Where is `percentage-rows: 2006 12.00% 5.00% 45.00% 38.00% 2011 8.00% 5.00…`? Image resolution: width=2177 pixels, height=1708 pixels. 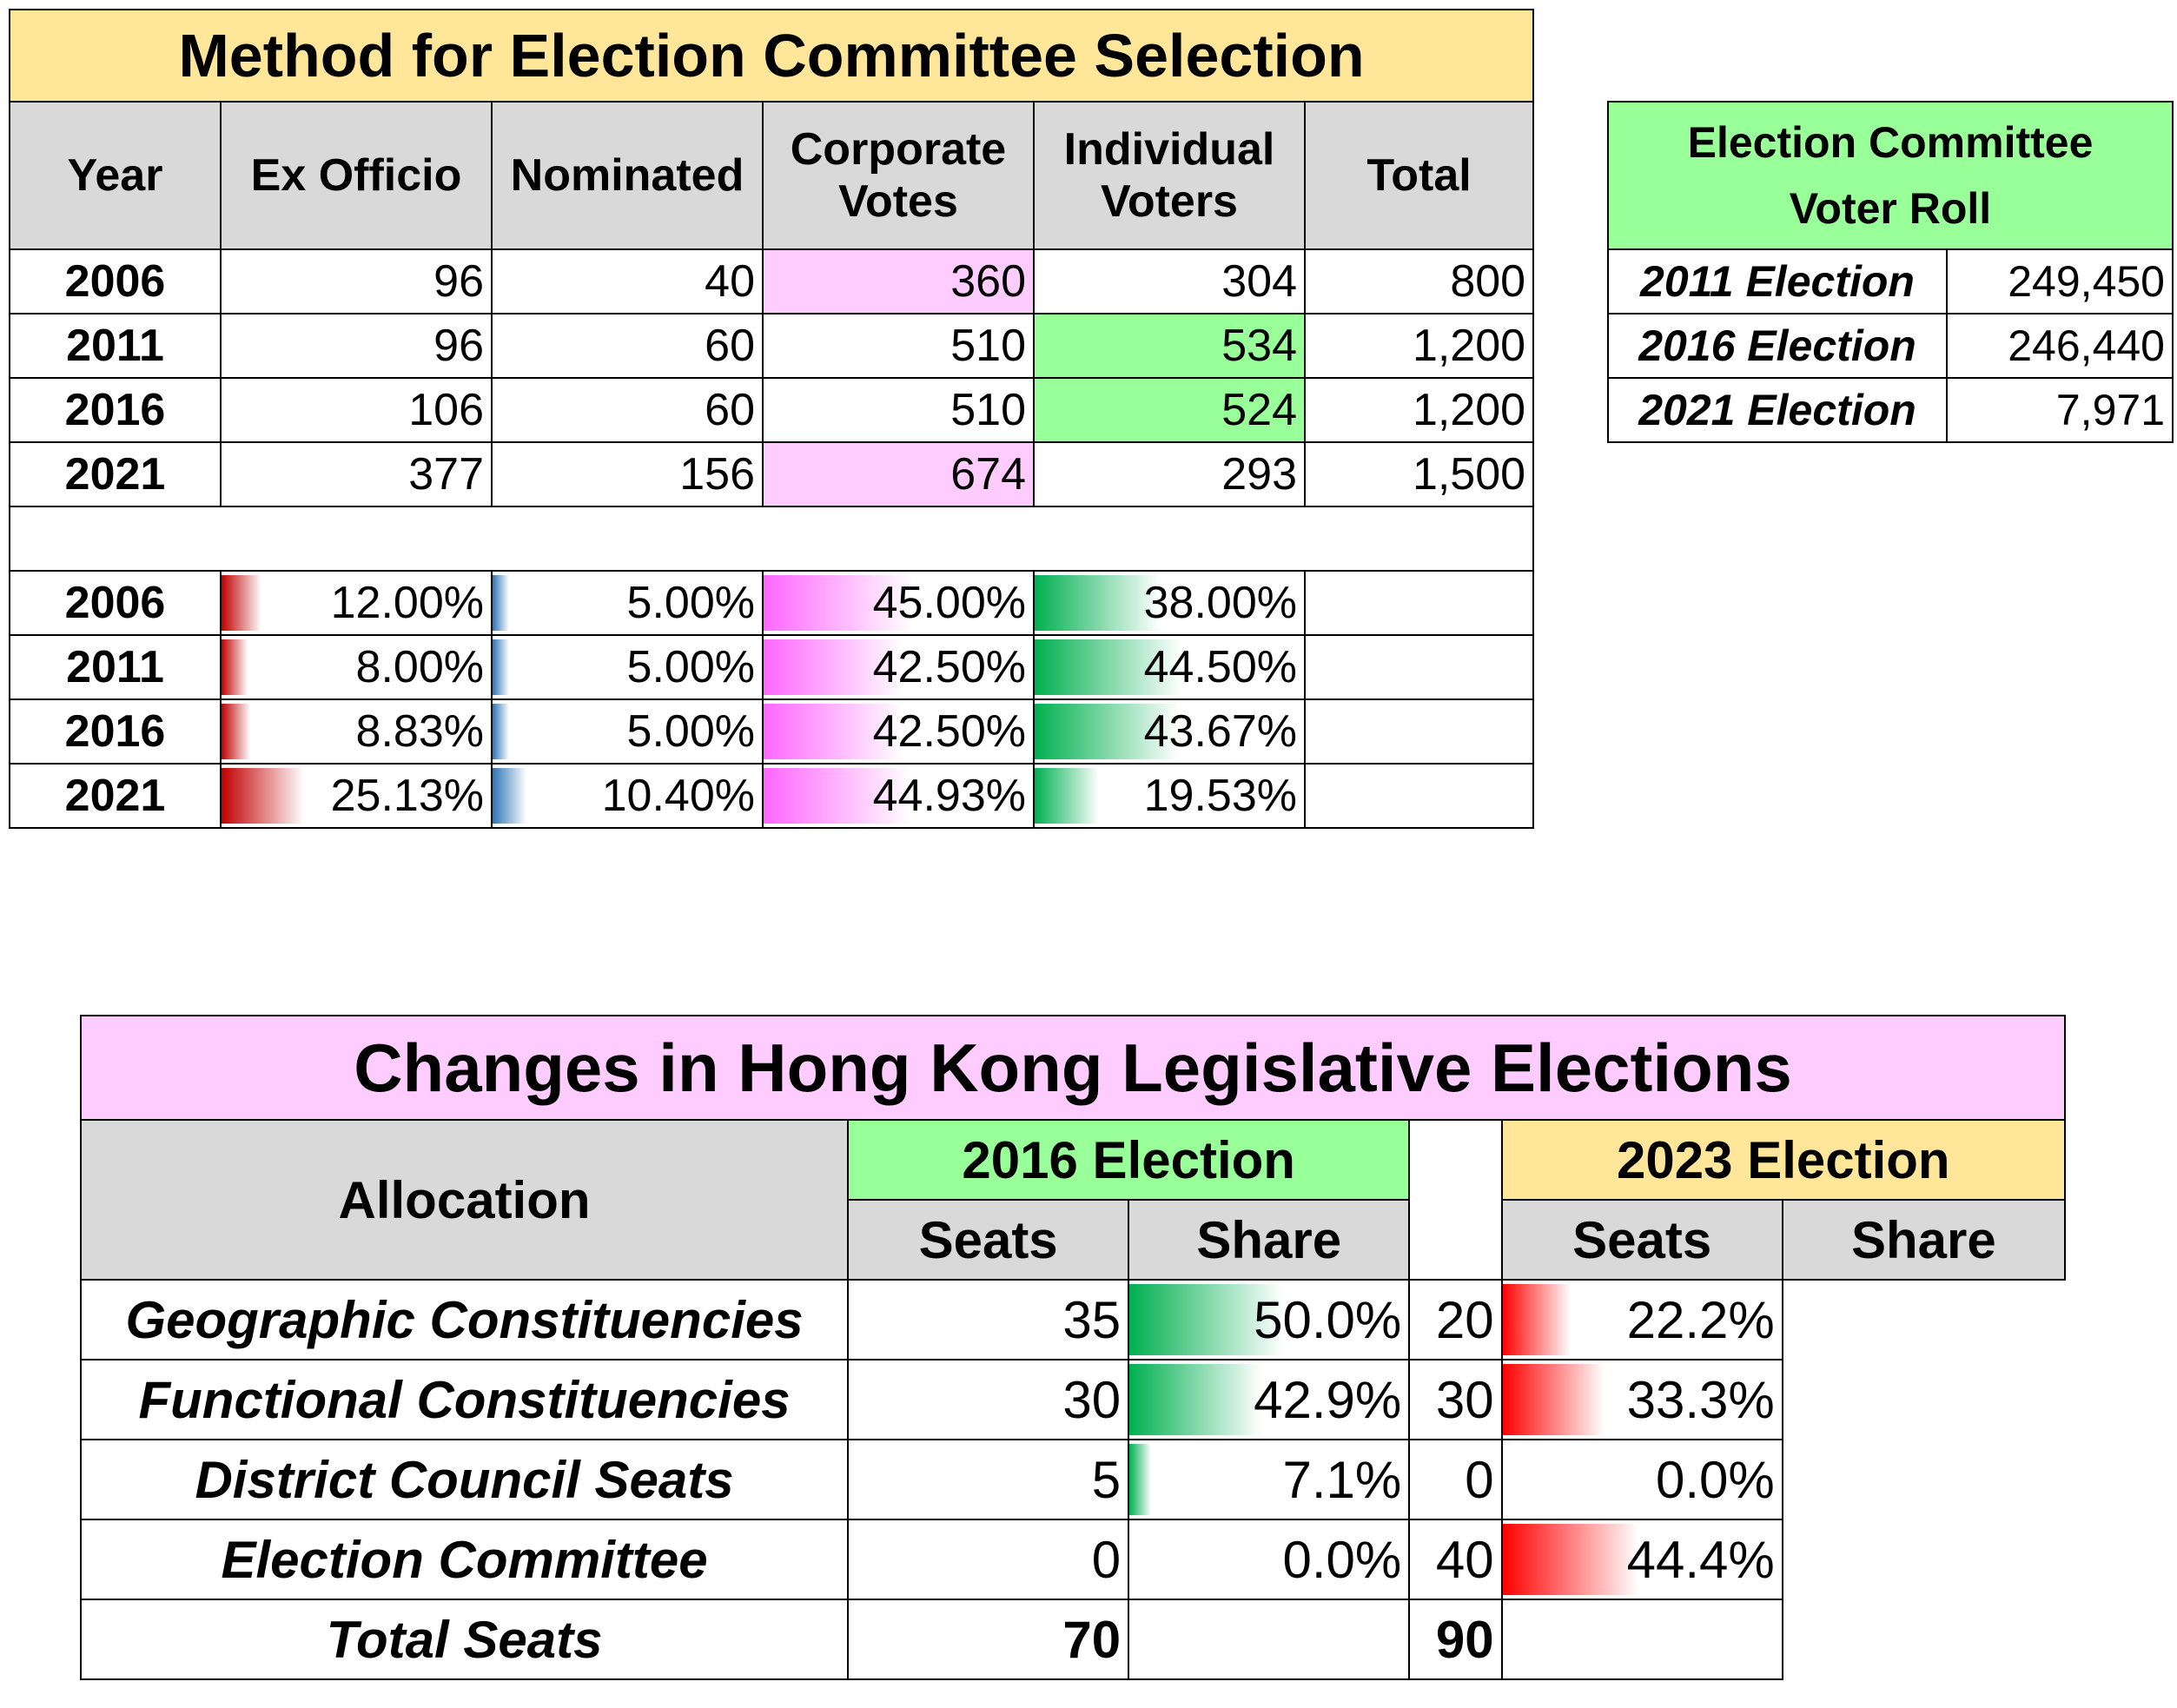
percentage-rows: 2006 12.00% 5.00% 45.00% 38.00% 2011 8.00% 5.00… is located at coordinates (772, 700).